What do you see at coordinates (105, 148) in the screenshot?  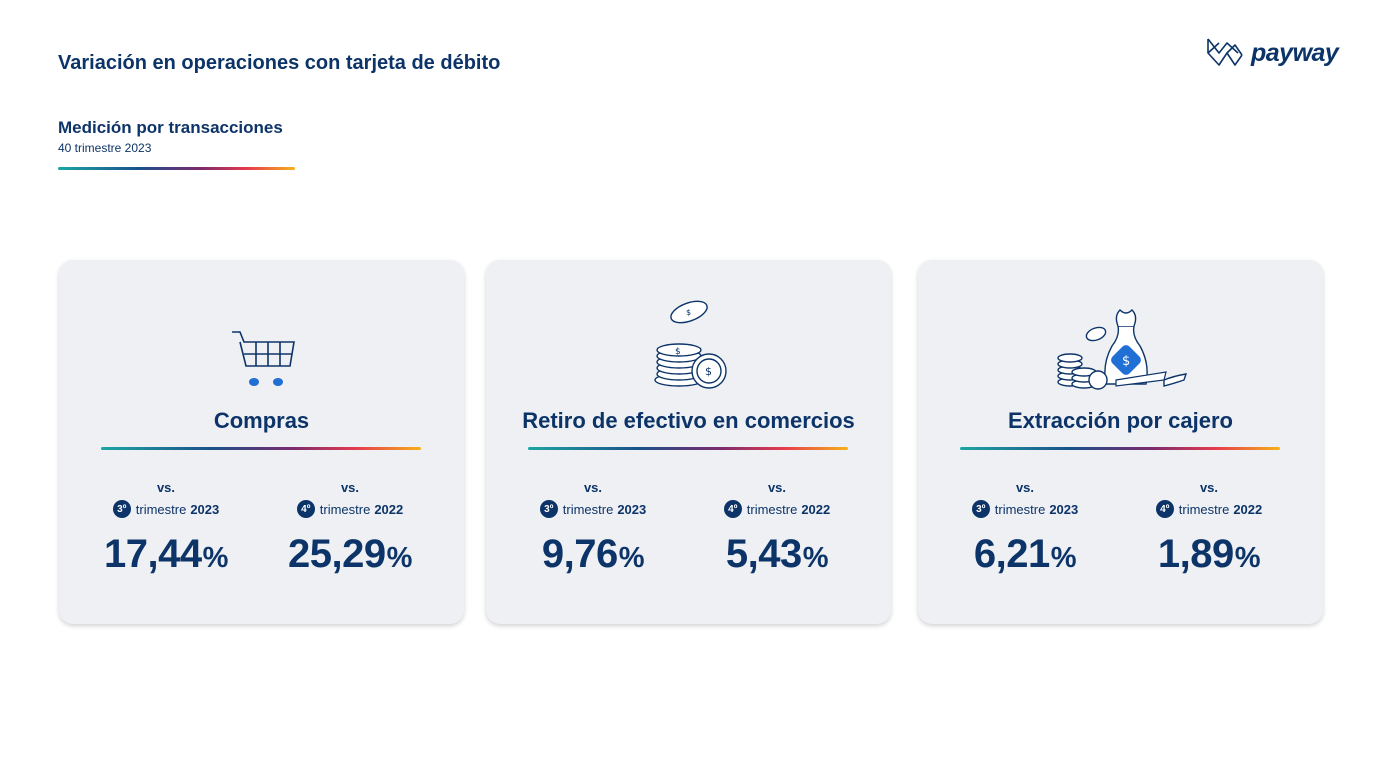 I see `period-label: 40 trimestre 2023` at bounding box center [105, 148].